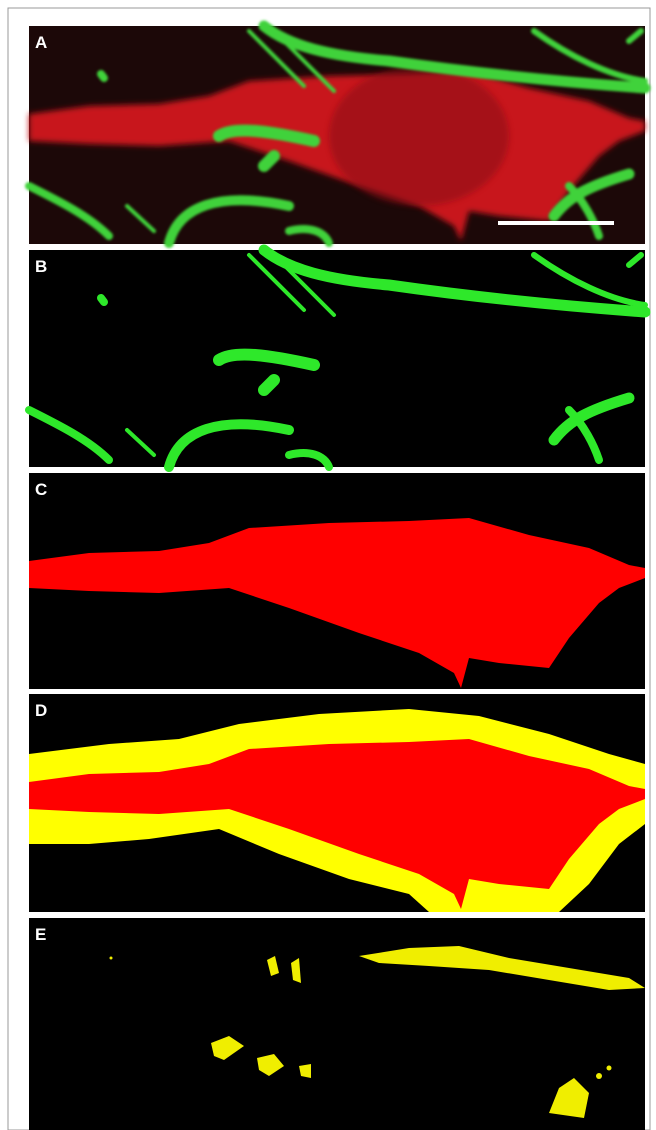 The image size is (656, 1130). I want to click on panel-label: C, so click(41, 489).